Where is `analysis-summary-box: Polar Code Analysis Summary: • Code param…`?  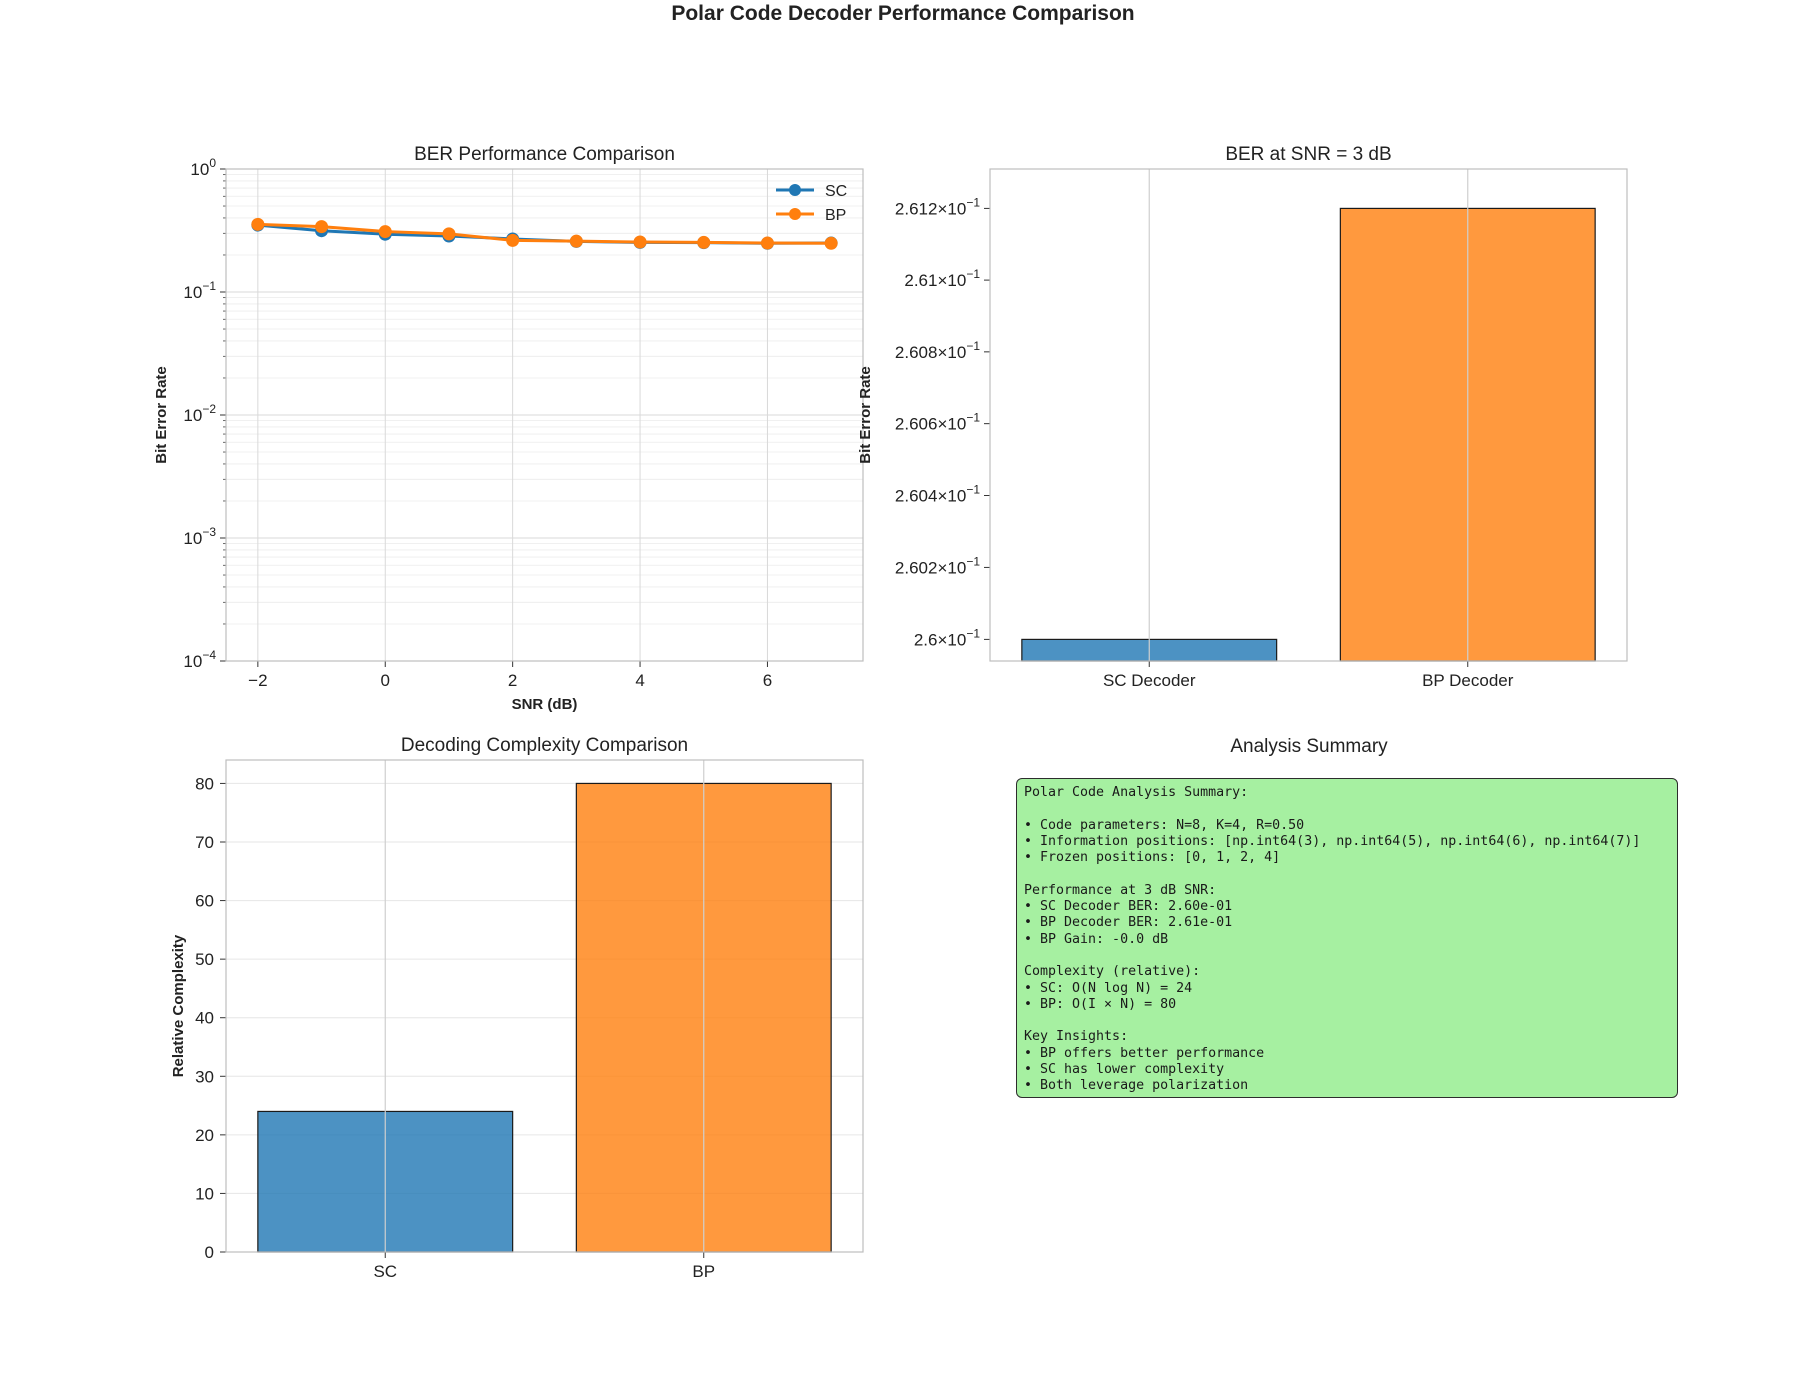
analysis-summary-box: Polar Code Analysis Summary: • Code param… is located at coordinates (1347, 938).